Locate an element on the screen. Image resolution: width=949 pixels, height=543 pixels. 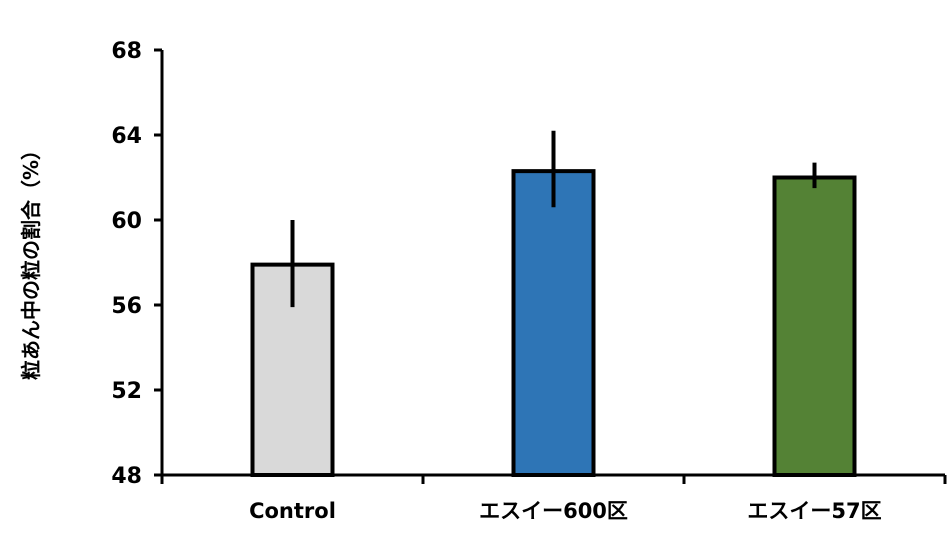
y-tick-label: 48 is located at coordinates (126, 476).